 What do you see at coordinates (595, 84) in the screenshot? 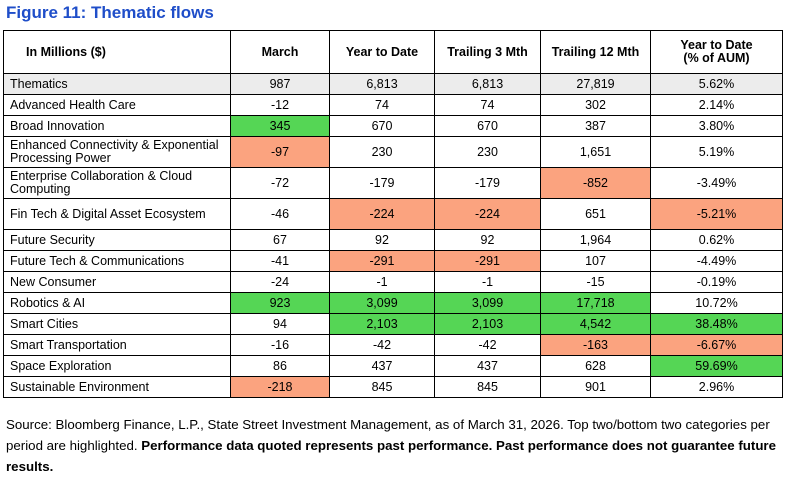
I see `table-cell: 27,819` at bounding box center [595, 84].